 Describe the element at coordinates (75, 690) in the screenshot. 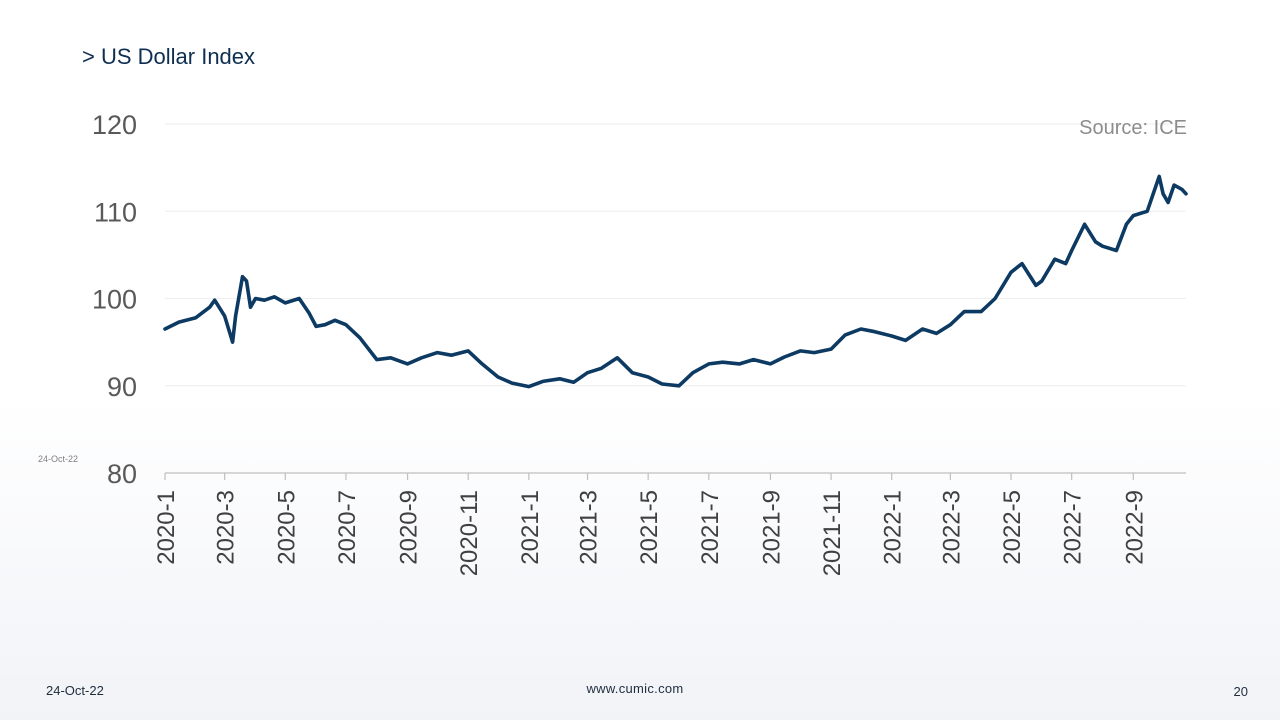

I see `footer-date: 24-Oct-22` at that location.